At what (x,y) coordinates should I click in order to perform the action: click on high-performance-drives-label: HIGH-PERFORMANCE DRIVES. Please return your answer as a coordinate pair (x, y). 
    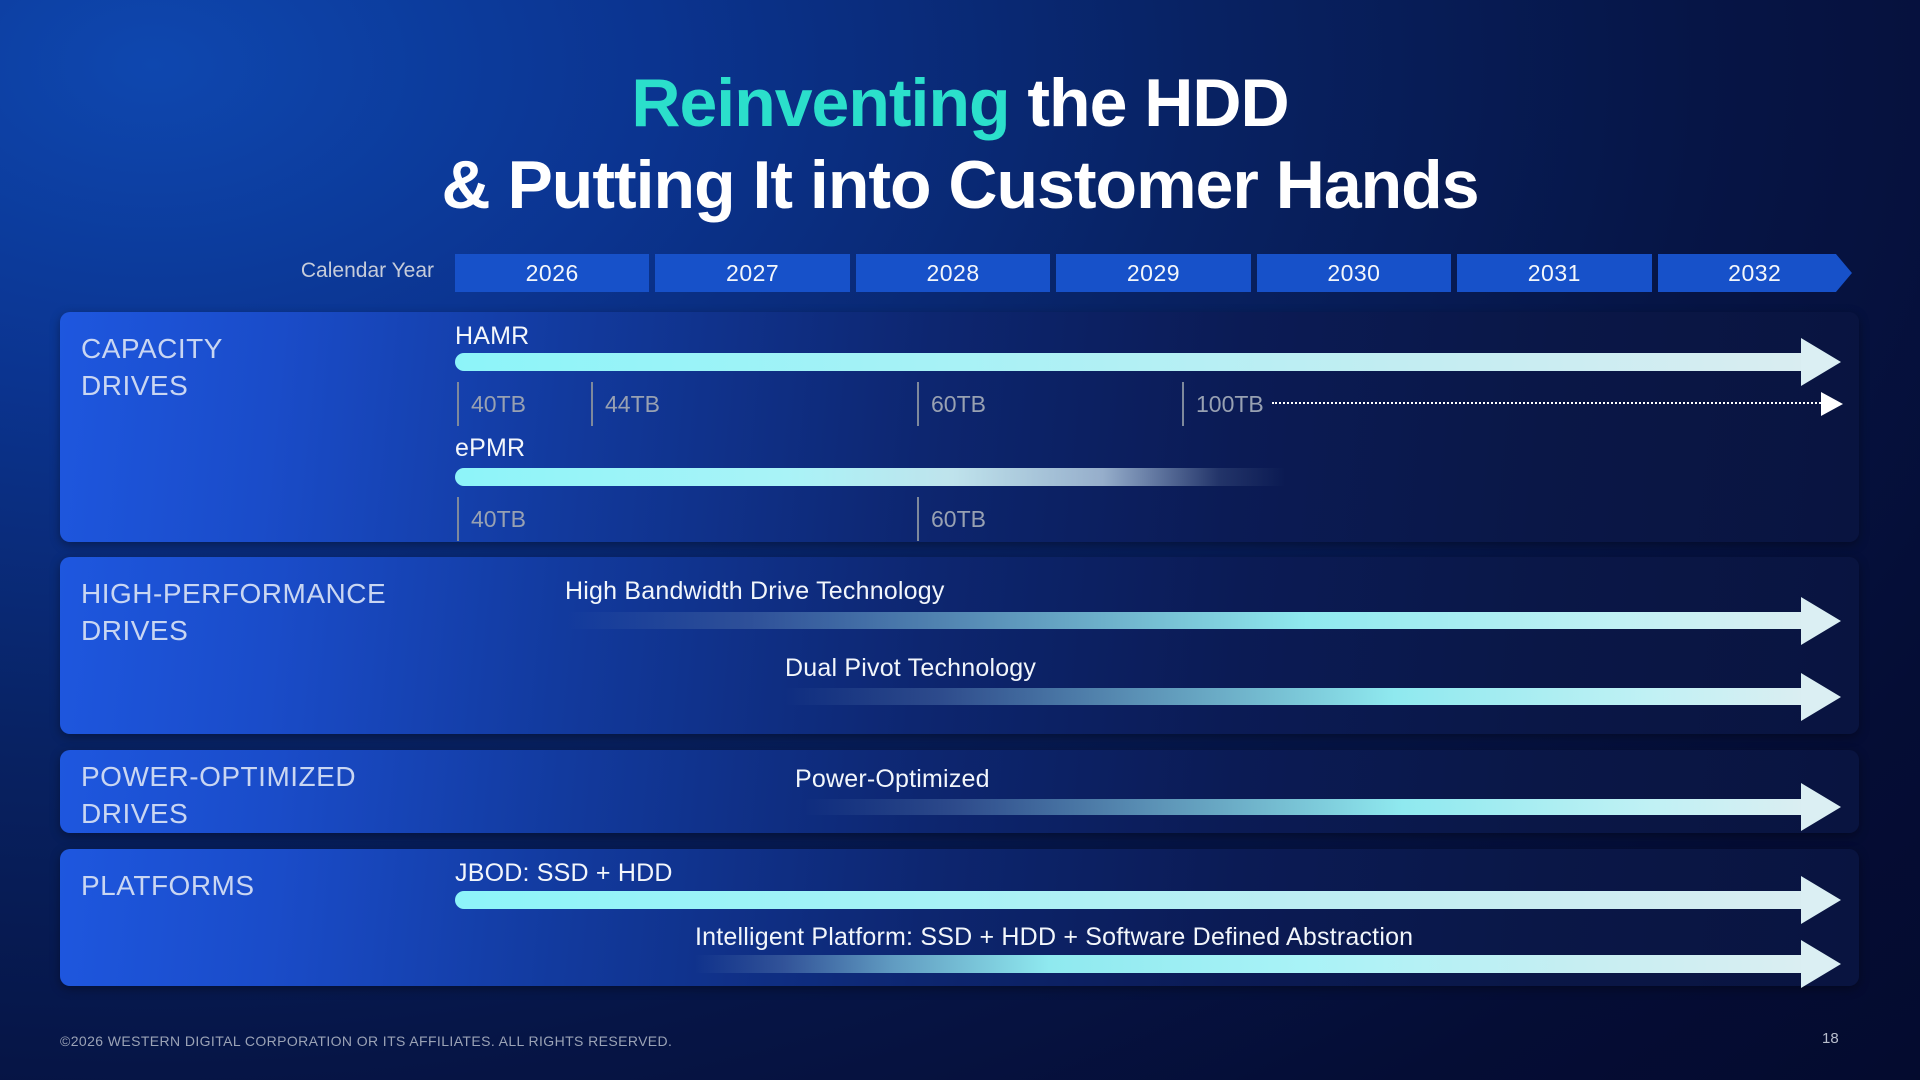
    Looking at the image, I should click on (234, 612).